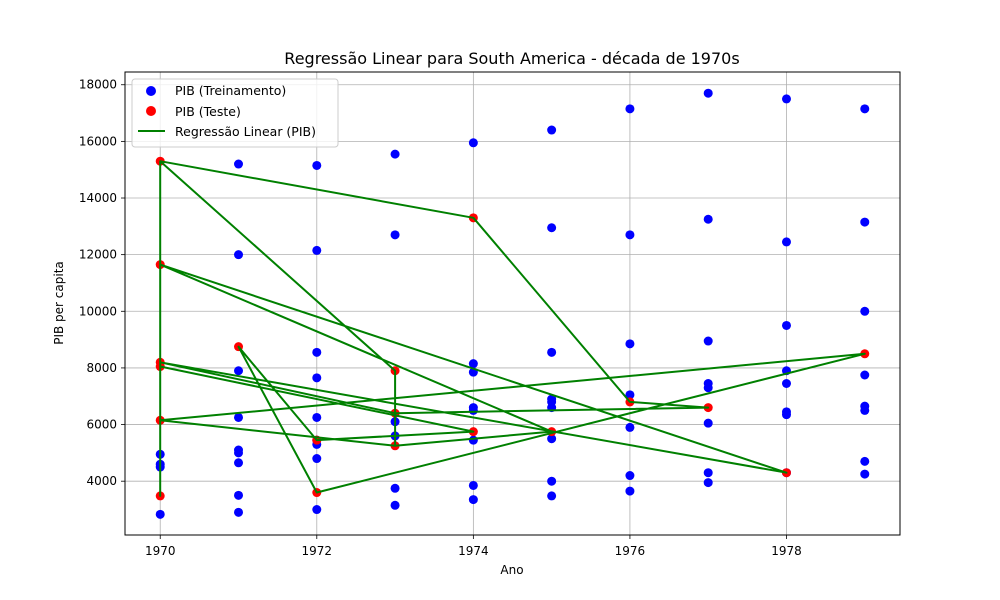  What do you see at coordinates (630, 551) in the screenshot?
I see `x-tick-label: 1976` at bounding box center [630, 551].